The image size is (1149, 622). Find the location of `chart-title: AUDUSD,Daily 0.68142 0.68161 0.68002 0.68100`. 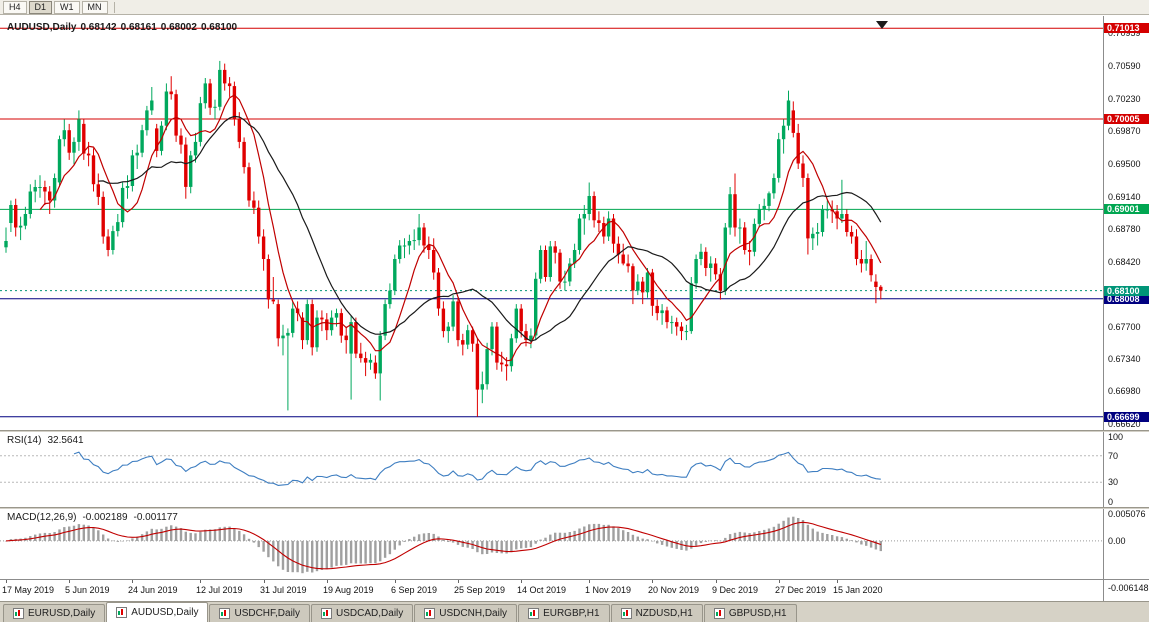

chart-title: AUDUSD,Daily 0.68142 0.68161 0.68002 0.68100 is located at coordinates (124, 27).